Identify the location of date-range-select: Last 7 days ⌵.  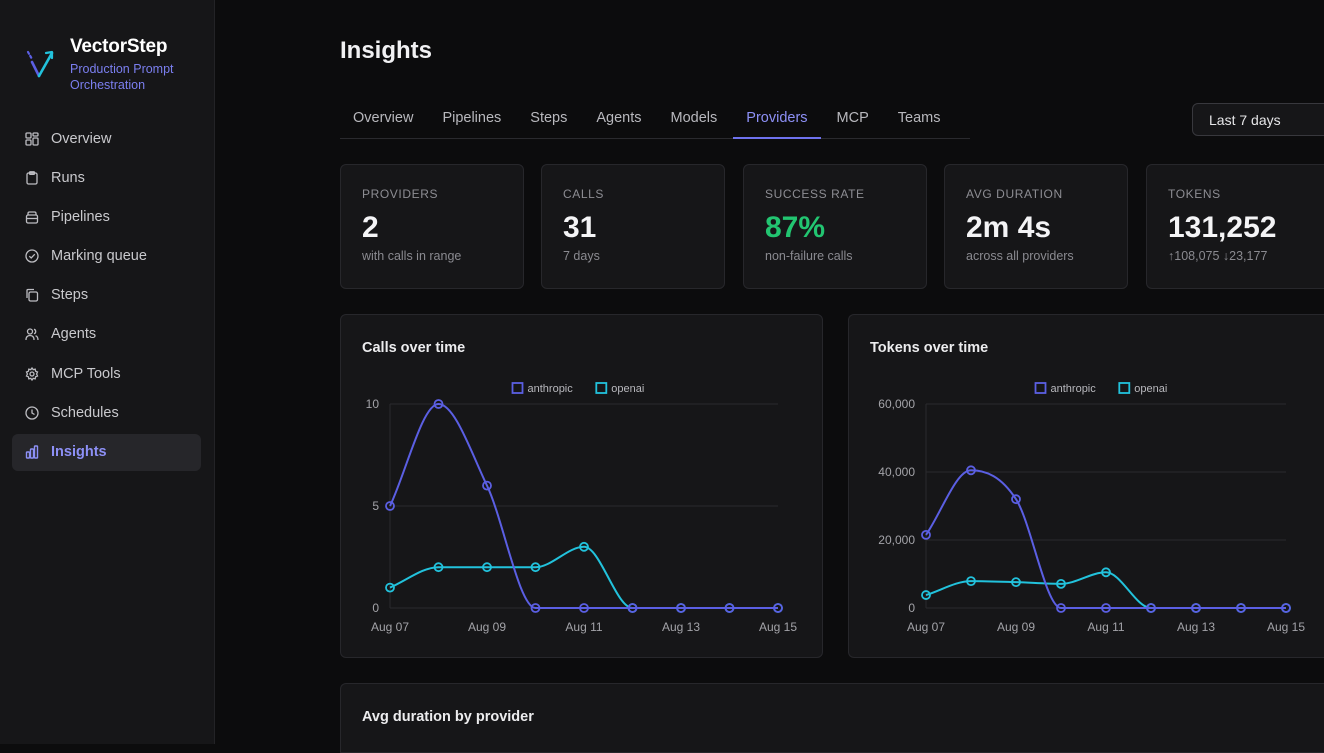
(1258, 119).